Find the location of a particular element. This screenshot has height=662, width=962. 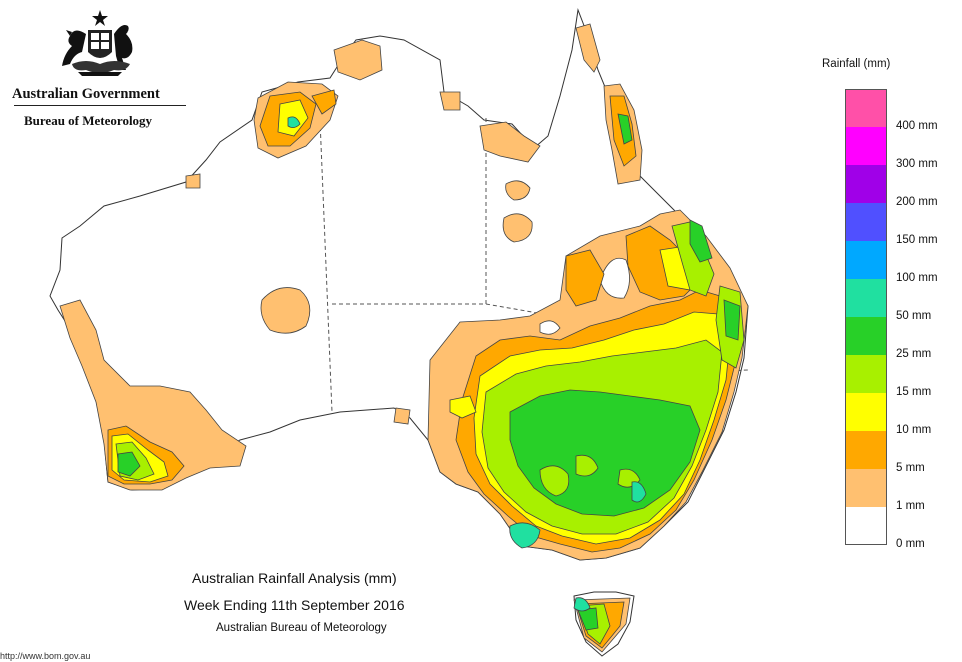

rainfall-inner-patches is located at coordinates (590, 475).